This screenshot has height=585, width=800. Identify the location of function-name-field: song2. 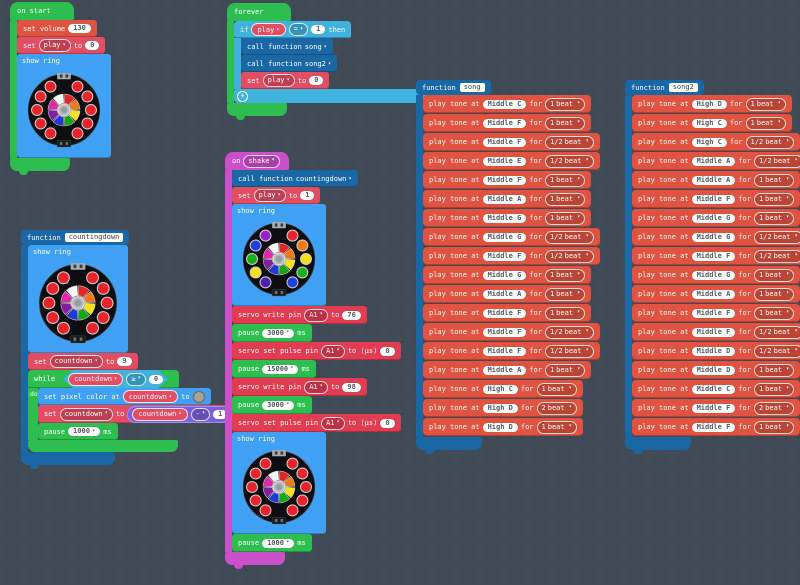
(683, 87).